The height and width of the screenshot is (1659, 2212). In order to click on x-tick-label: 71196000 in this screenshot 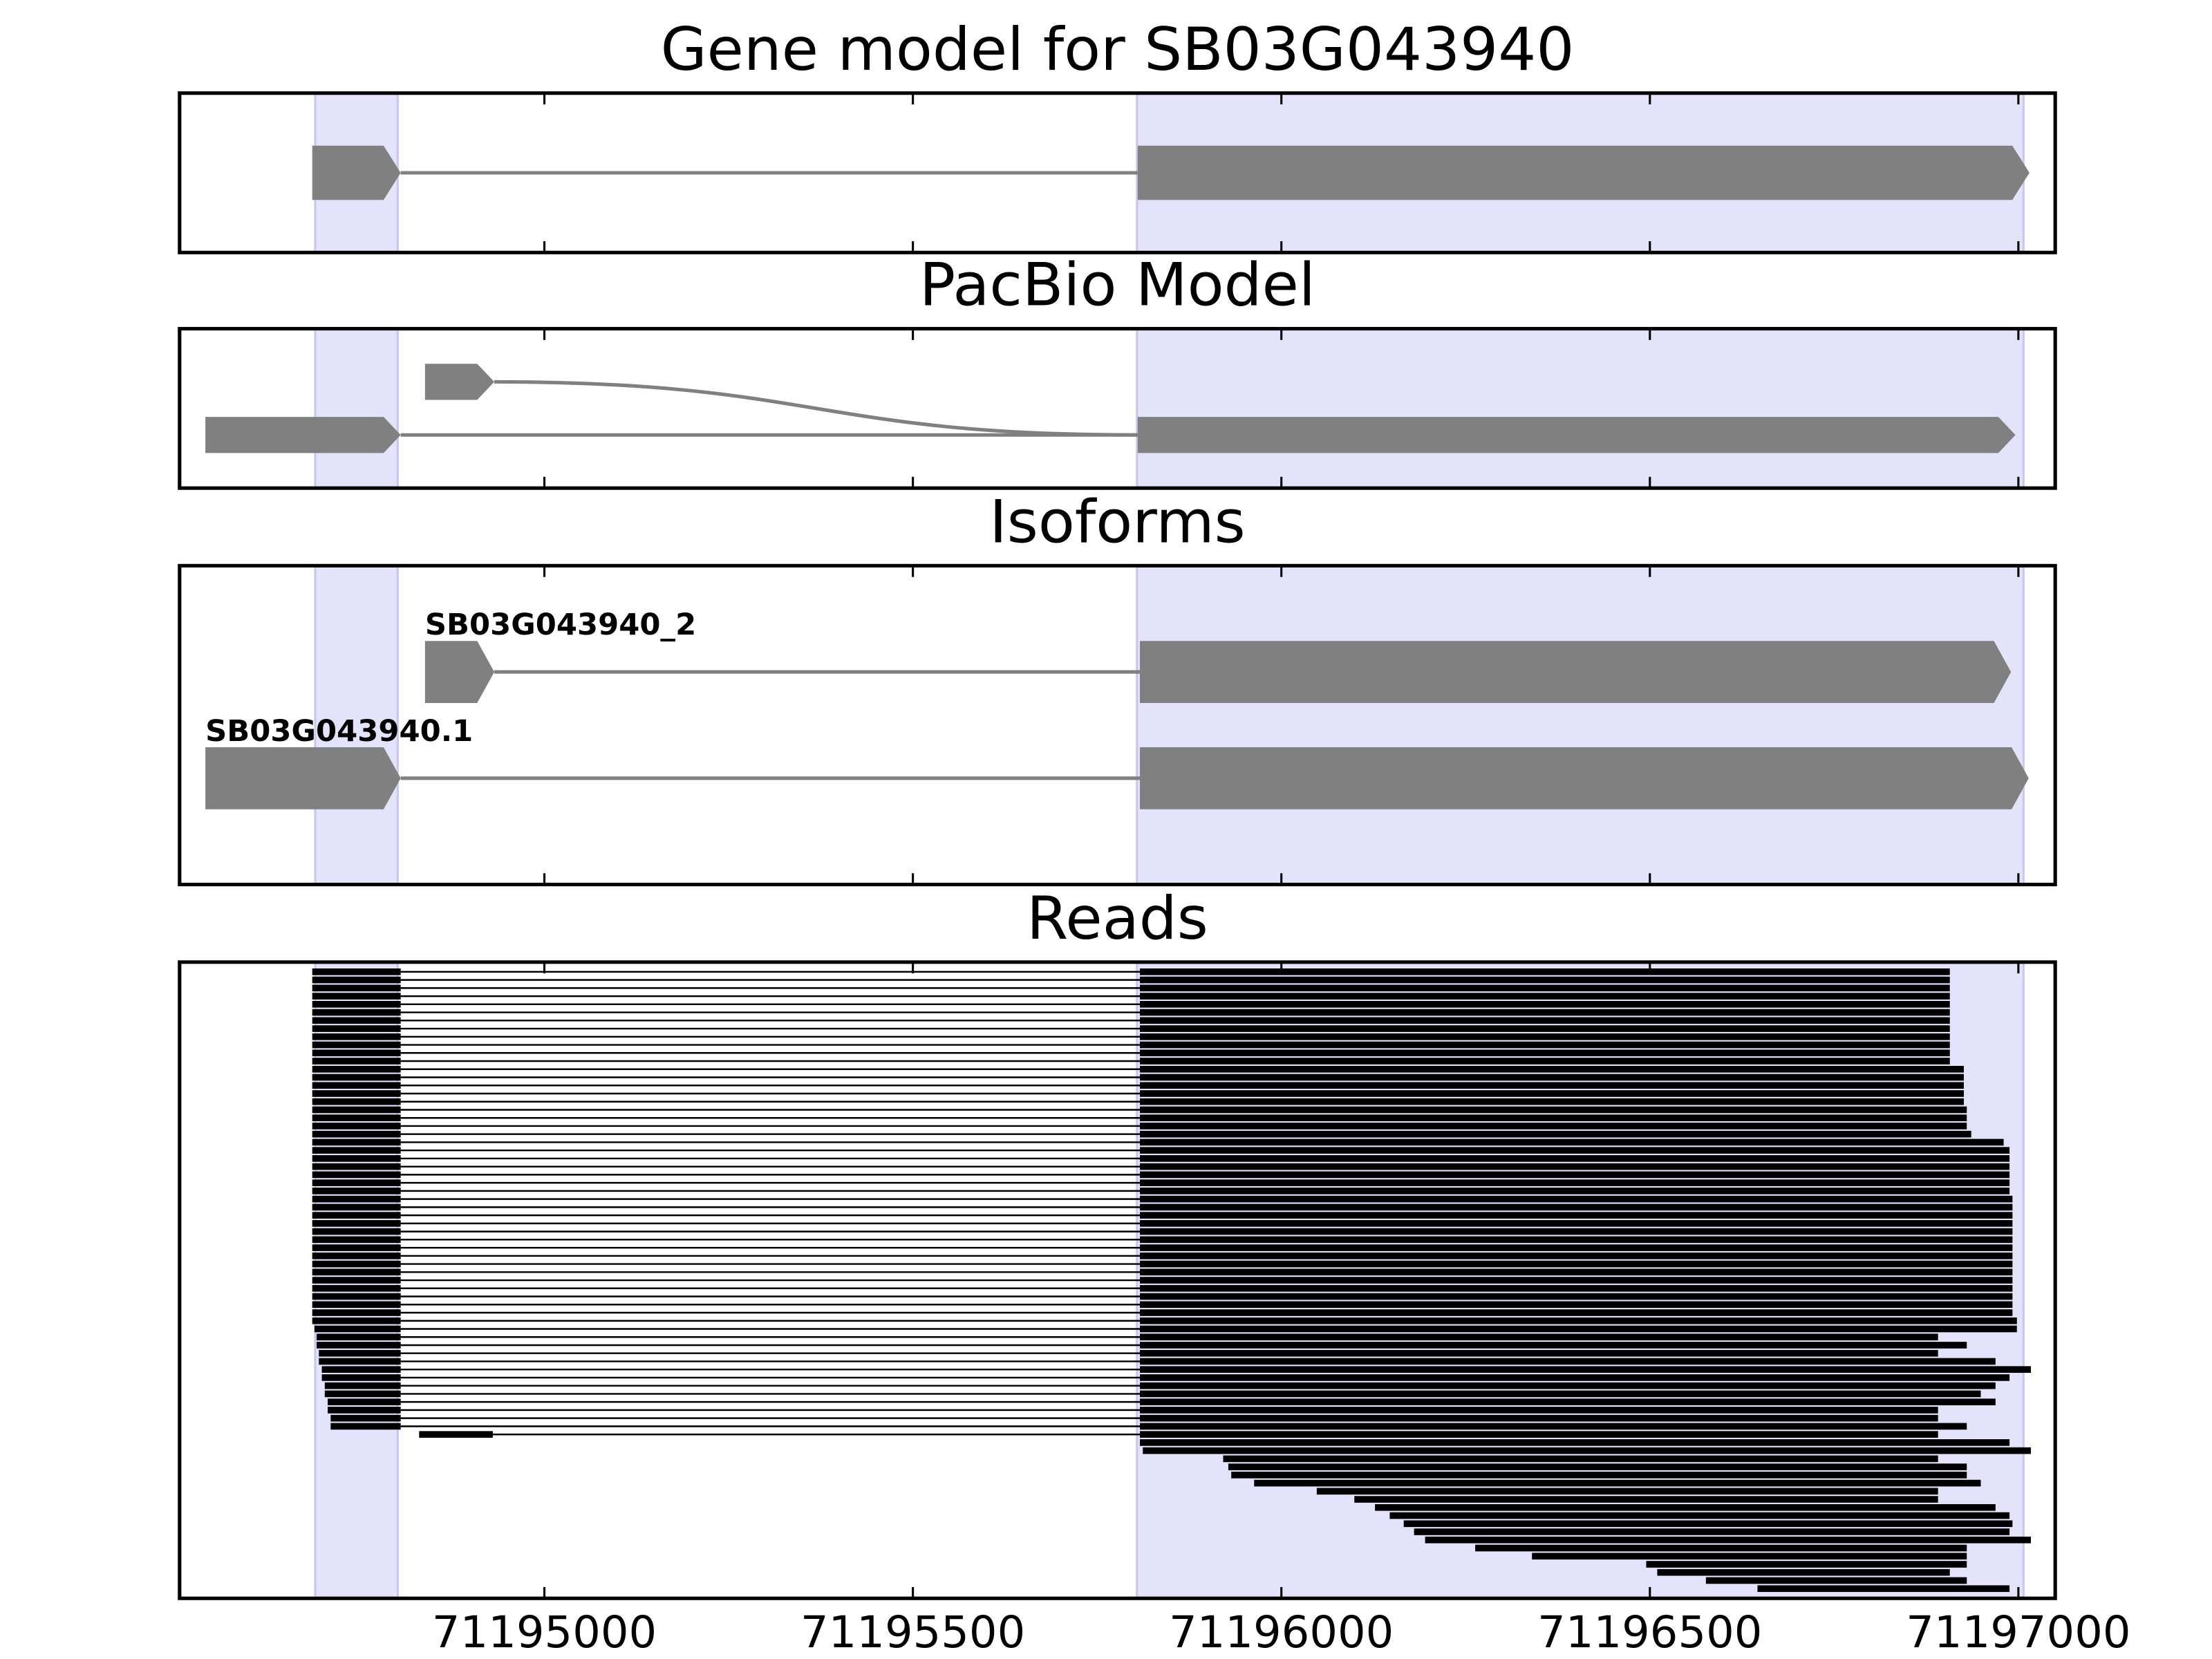, I will do `click(1281, 1632)`.